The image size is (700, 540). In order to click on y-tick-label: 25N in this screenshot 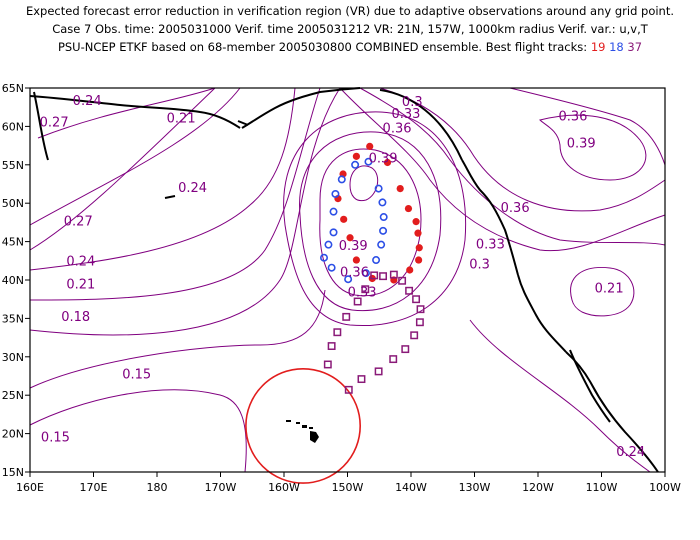, I will do `click(13, 395)`.